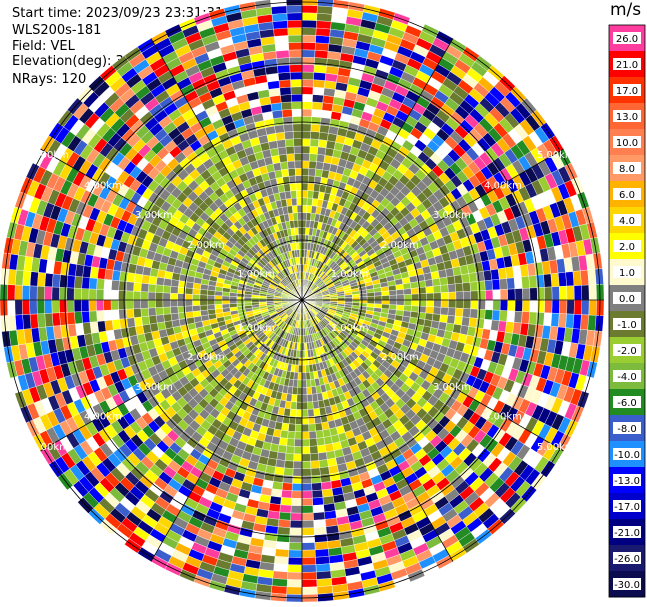 Image resolution: width=647 pixels, height=607 pixels. Describe the element at coordinates (627, 559) in the screenshot. I see `colorbar-tick-label: -26.0` at that location.